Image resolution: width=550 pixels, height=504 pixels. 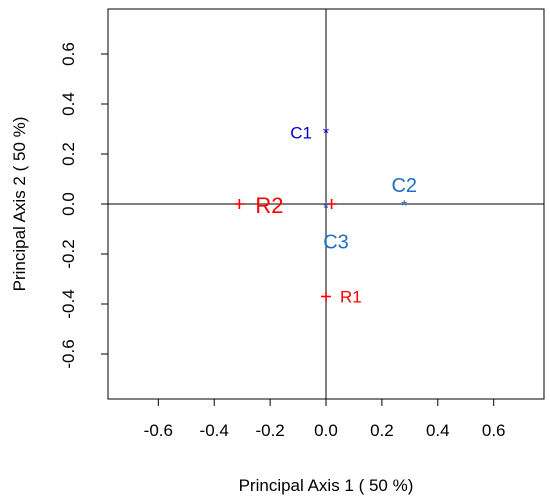 I want to click on y-tick-label: 0.4, so click(x=68, y=104).